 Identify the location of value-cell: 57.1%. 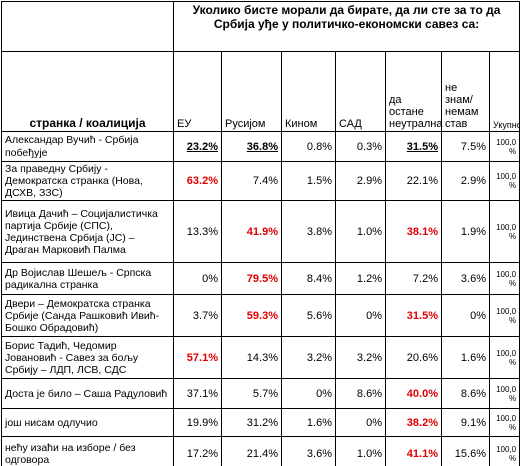
(197, 358).